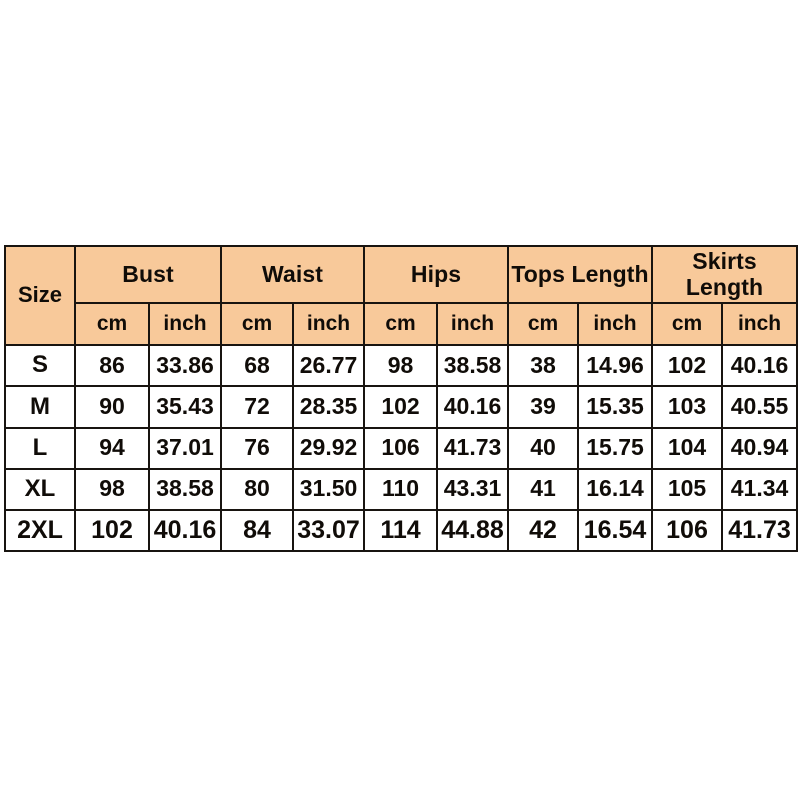 The height and width of the screenshot is (799, 799). I want to click on cell-hips-cm: 114, so click(401, 530).